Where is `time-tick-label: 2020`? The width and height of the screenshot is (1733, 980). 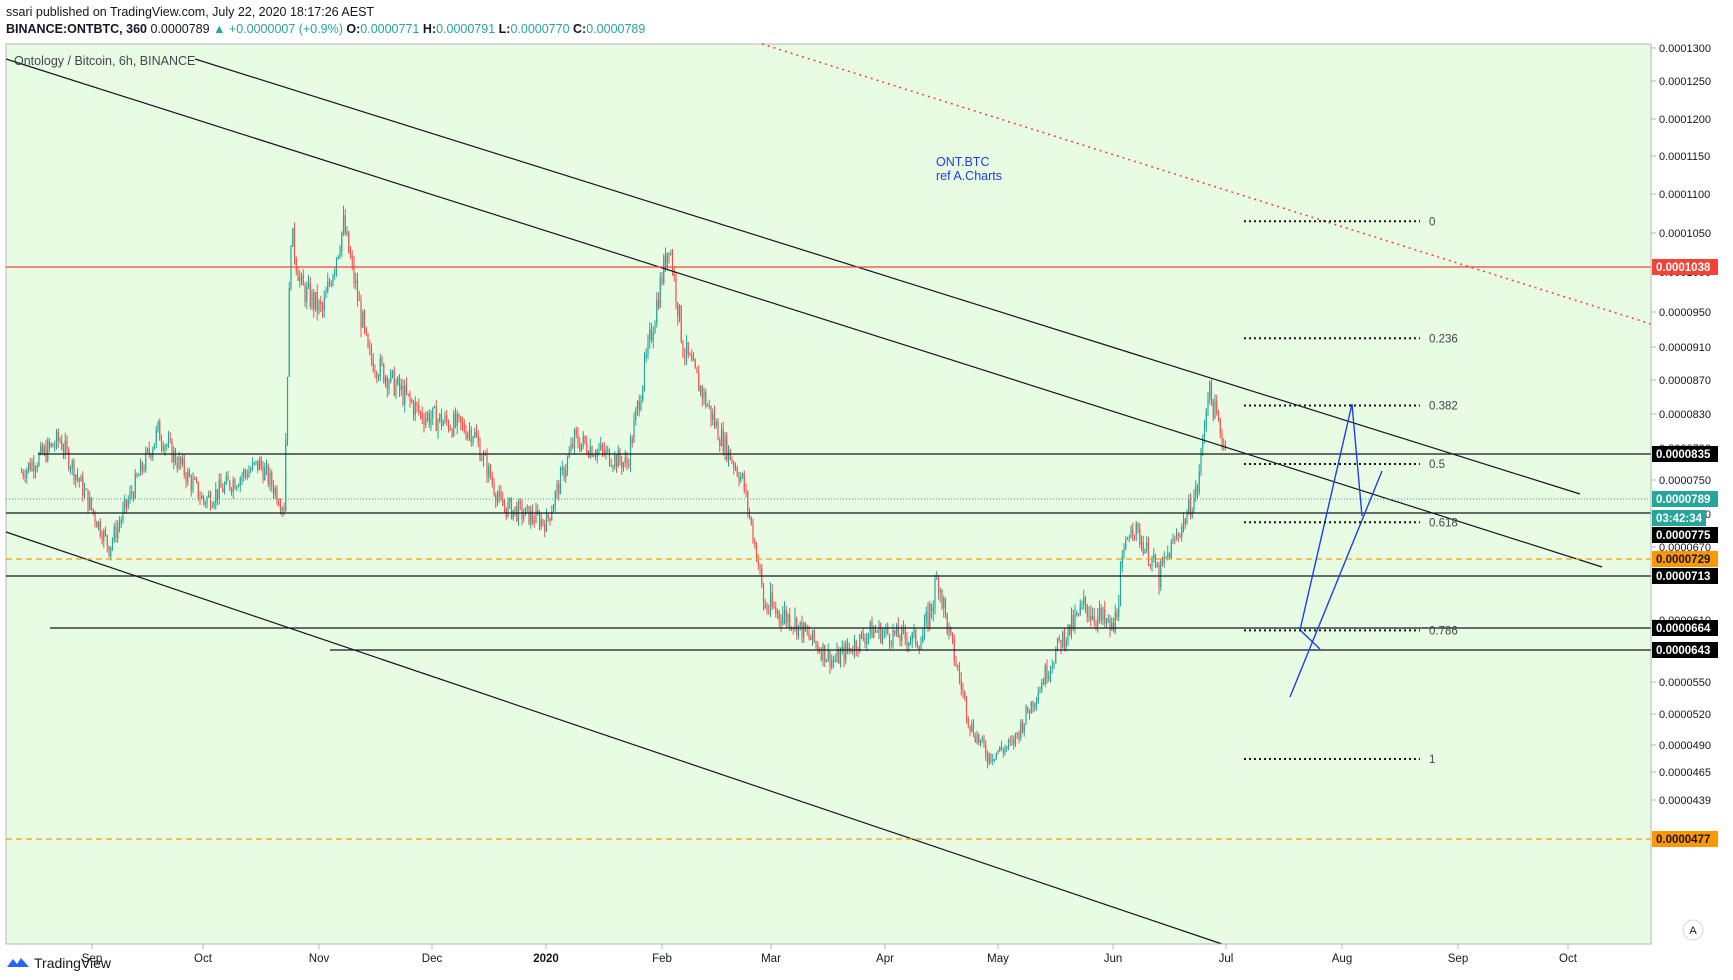
time-tick-label: 2020 is located at coordinates (546, 959).